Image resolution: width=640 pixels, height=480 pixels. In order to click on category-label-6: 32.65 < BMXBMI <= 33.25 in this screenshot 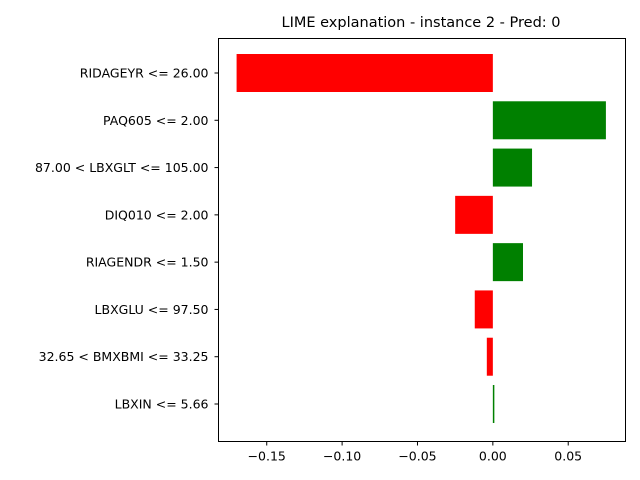, I will do `click(124, 356)`.